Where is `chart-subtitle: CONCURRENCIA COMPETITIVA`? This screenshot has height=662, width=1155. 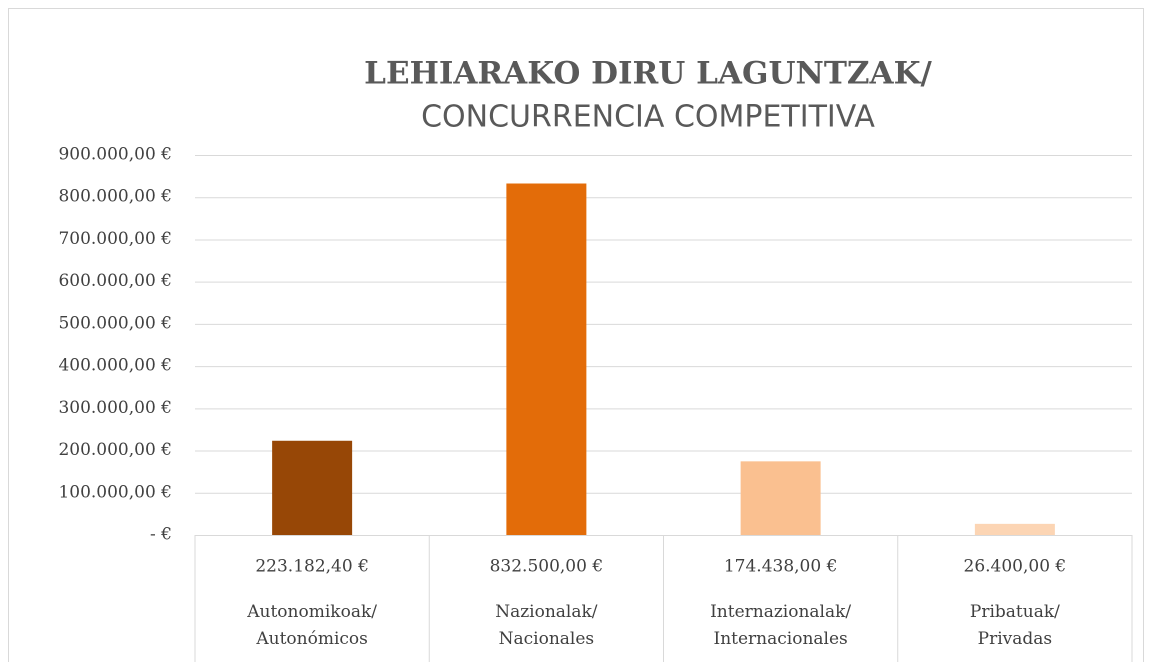
chart-subtitle: CONCURRENCIA COMPETITIVA is located at coordinates (648, 117).